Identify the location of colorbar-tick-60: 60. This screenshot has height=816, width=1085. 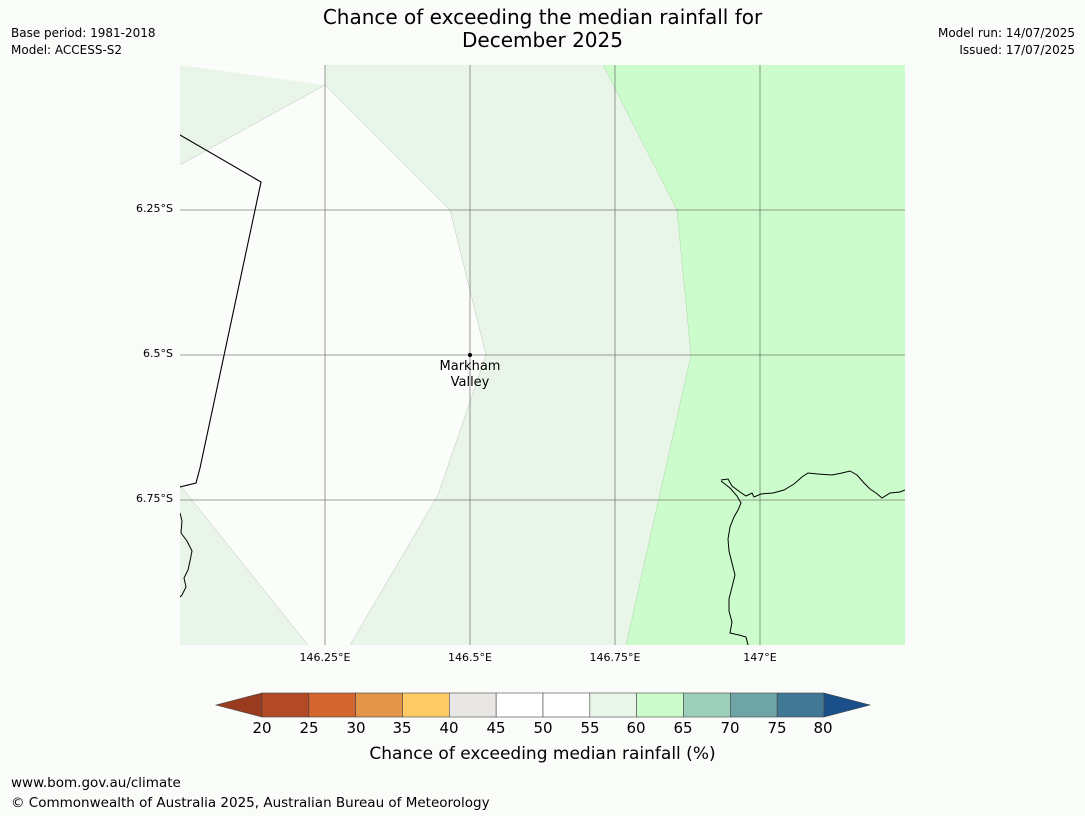
(636, 728).